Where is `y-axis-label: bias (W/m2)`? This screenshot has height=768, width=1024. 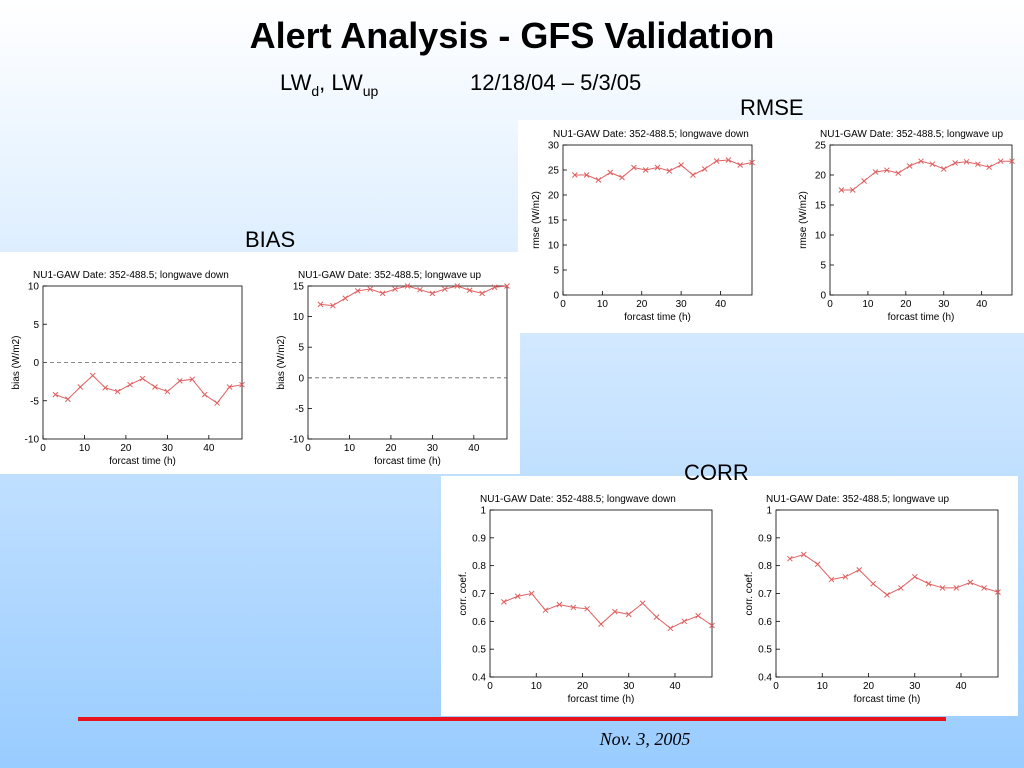 y-axis-label: bias (W/m2) is located at coordinates (16, 363).